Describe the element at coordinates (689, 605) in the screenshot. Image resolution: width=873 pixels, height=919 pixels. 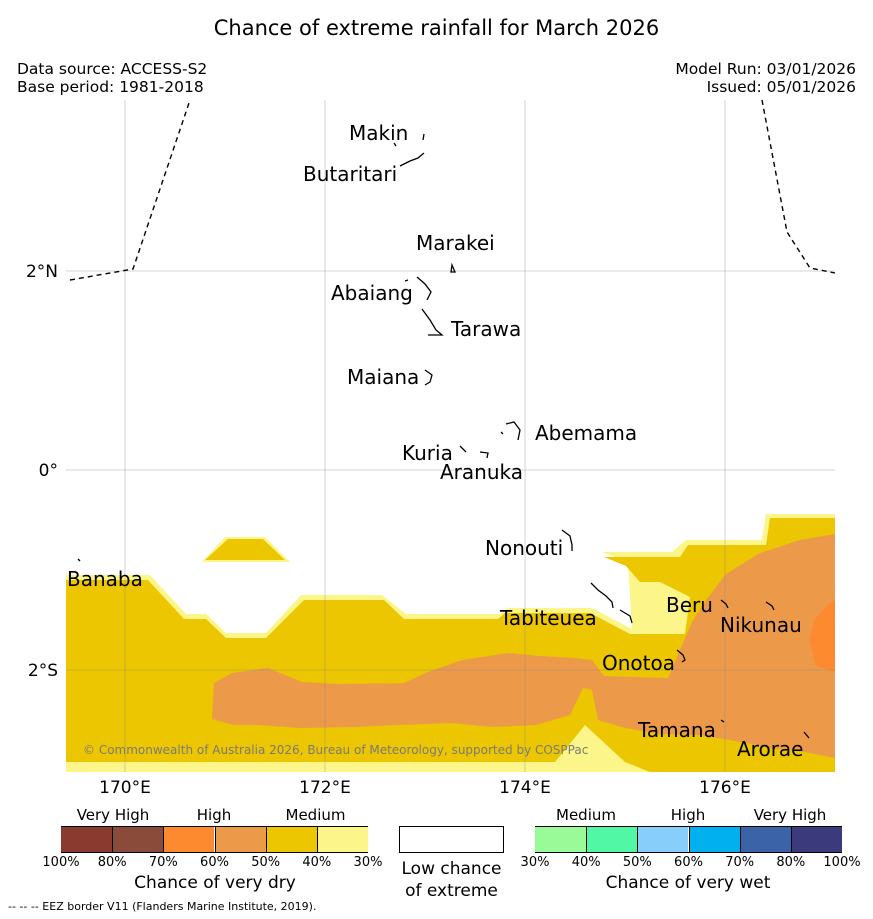
I see `label-beru: Beru` at that location.